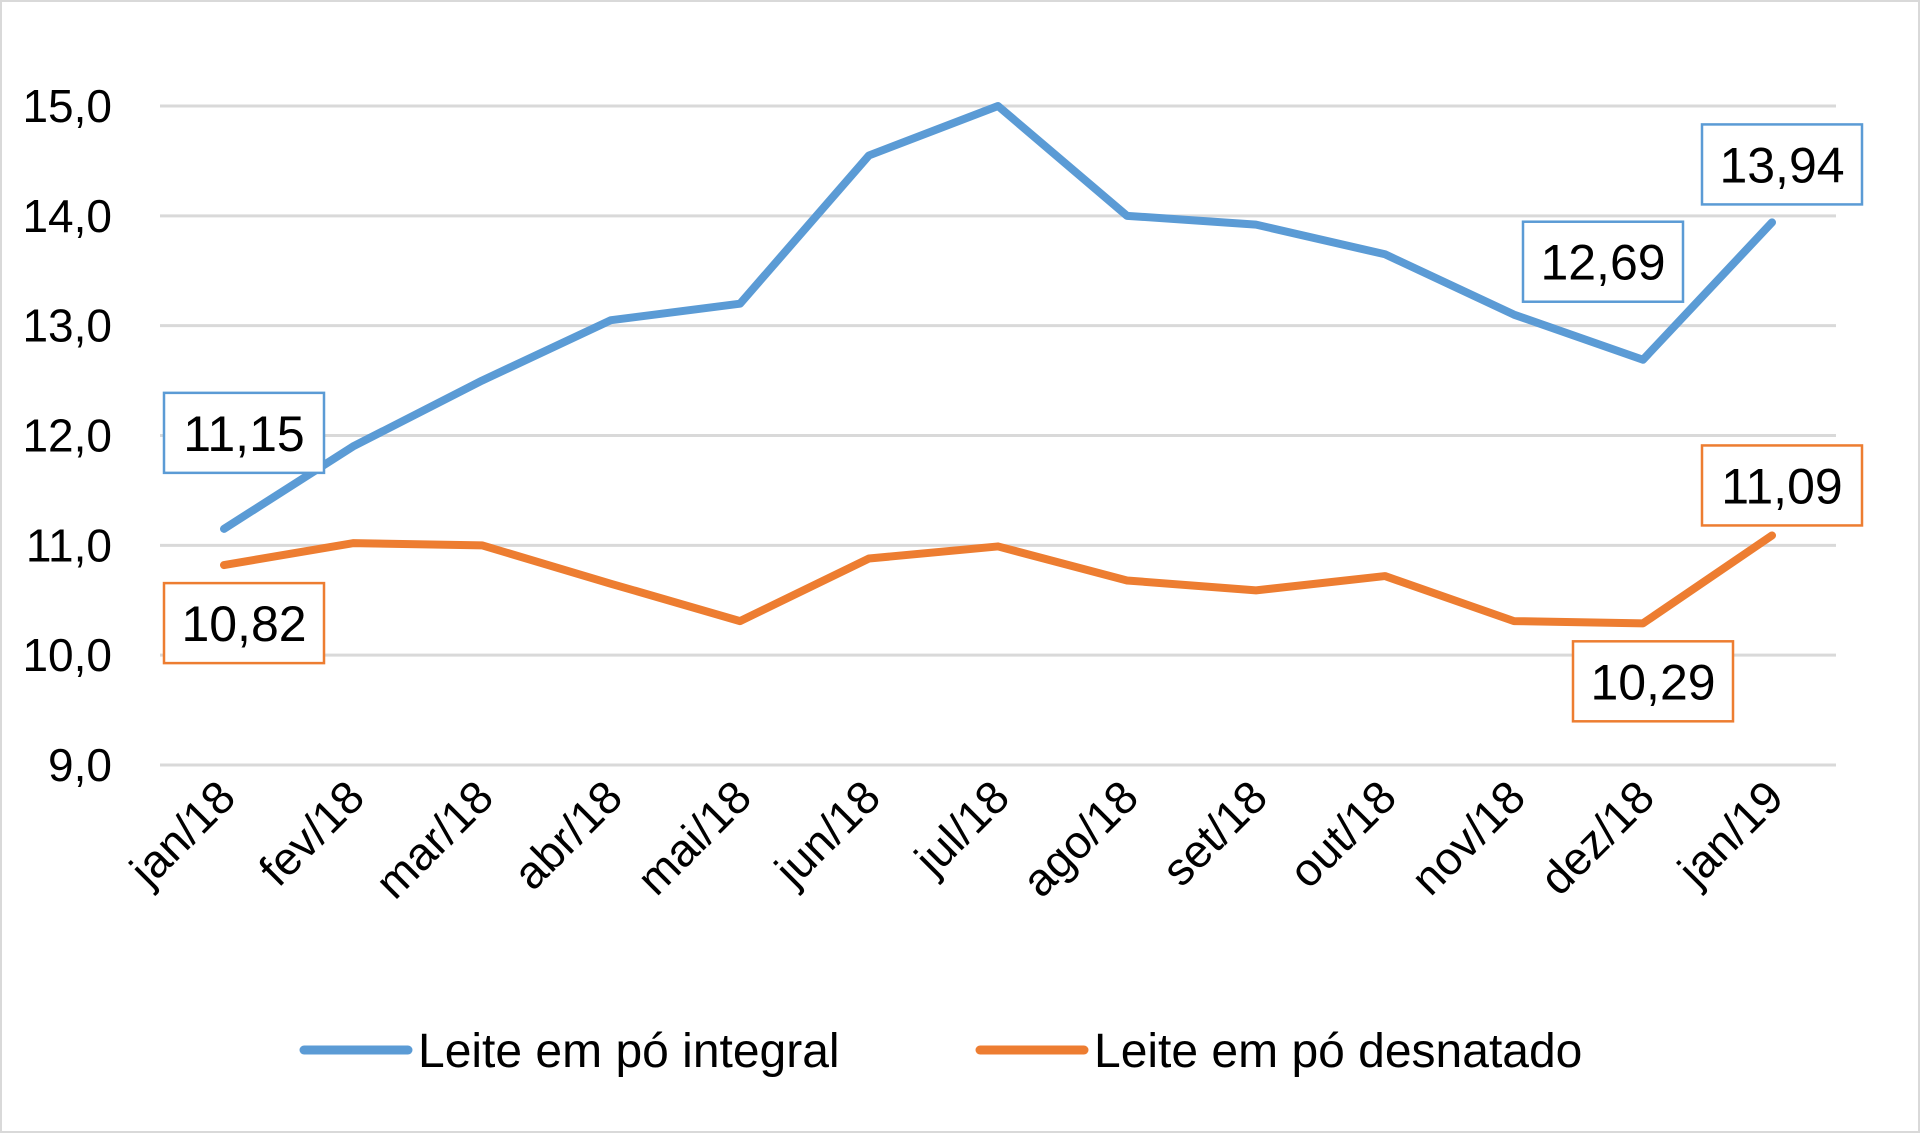 Image resolution: width=1920 pixels, height=1133 pixels. What do you see at coordinates (567, 834) in the screenshot?
I see `x-tick-label: abr/18` at bounding box center [567, 834].